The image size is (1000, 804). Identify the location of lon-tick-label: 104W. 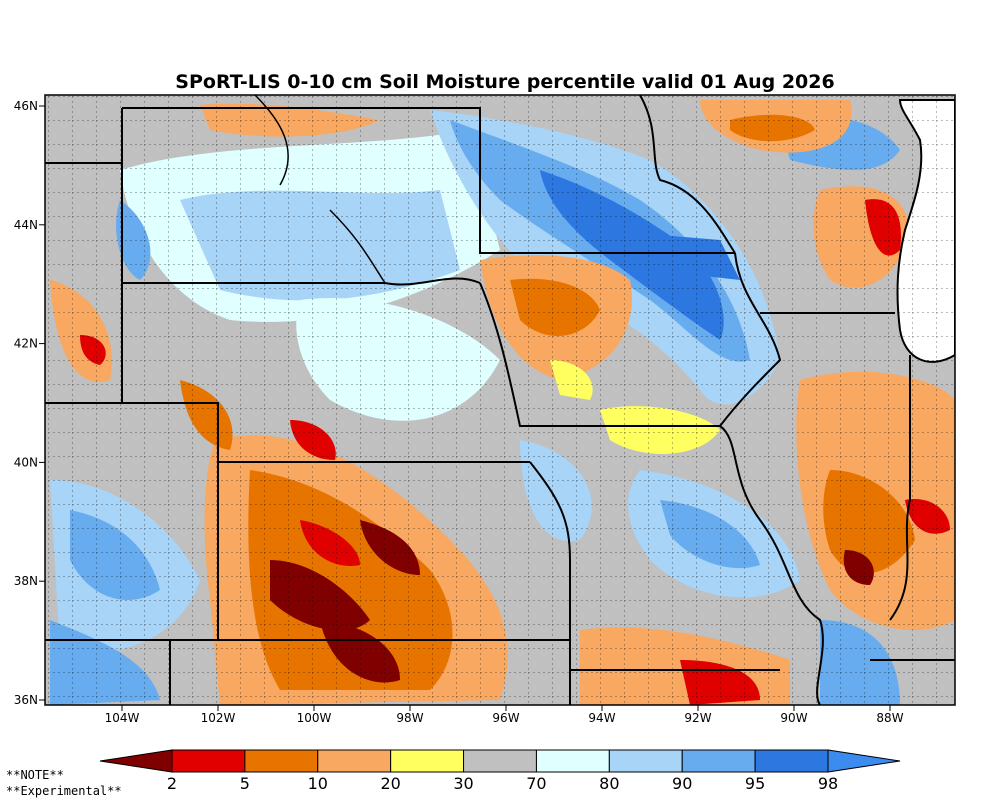
(122, 718).